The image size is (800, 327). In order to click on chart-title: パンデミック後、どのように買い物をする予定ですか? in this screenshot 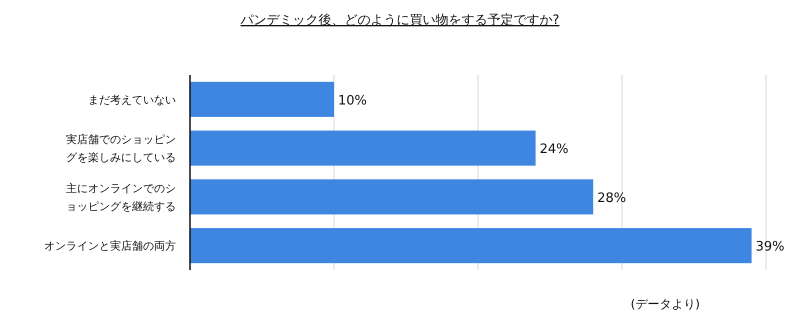, I will do `click(400, 20)`.